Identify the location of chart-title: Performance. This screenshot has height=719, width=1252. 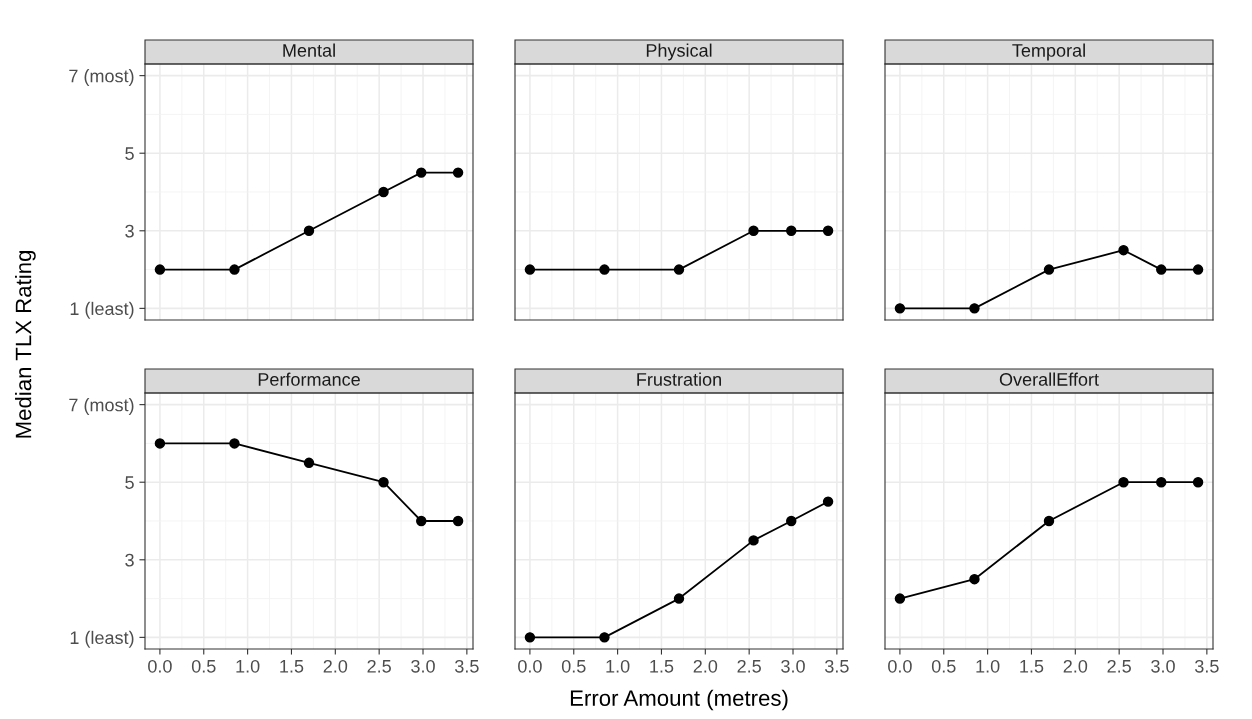
(309, 379).